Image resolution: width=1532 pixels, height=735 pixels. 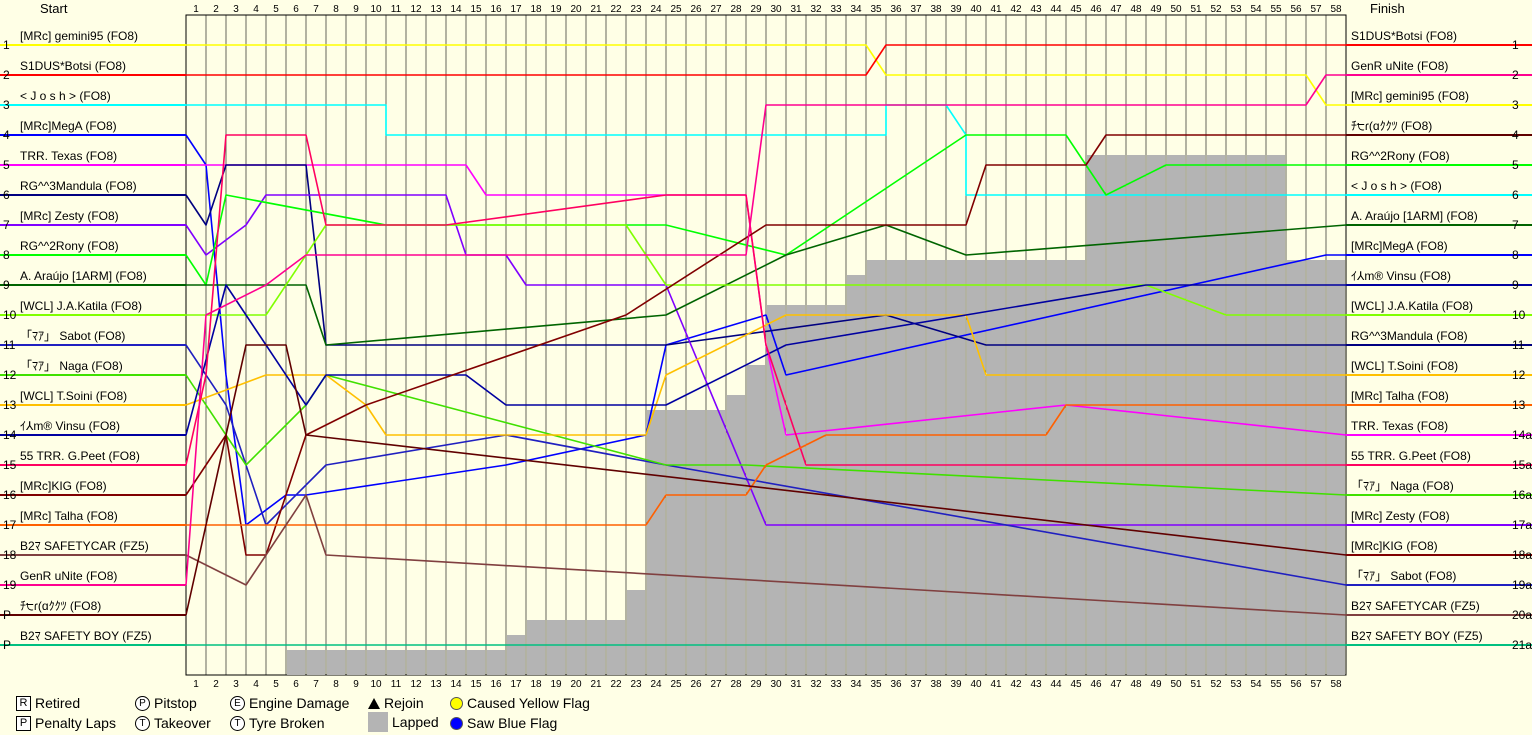 What do you see at coordinates (1515, 285) in the screenshot?
I see `finish-position-number: 9` at bounding box center [1515, 285].